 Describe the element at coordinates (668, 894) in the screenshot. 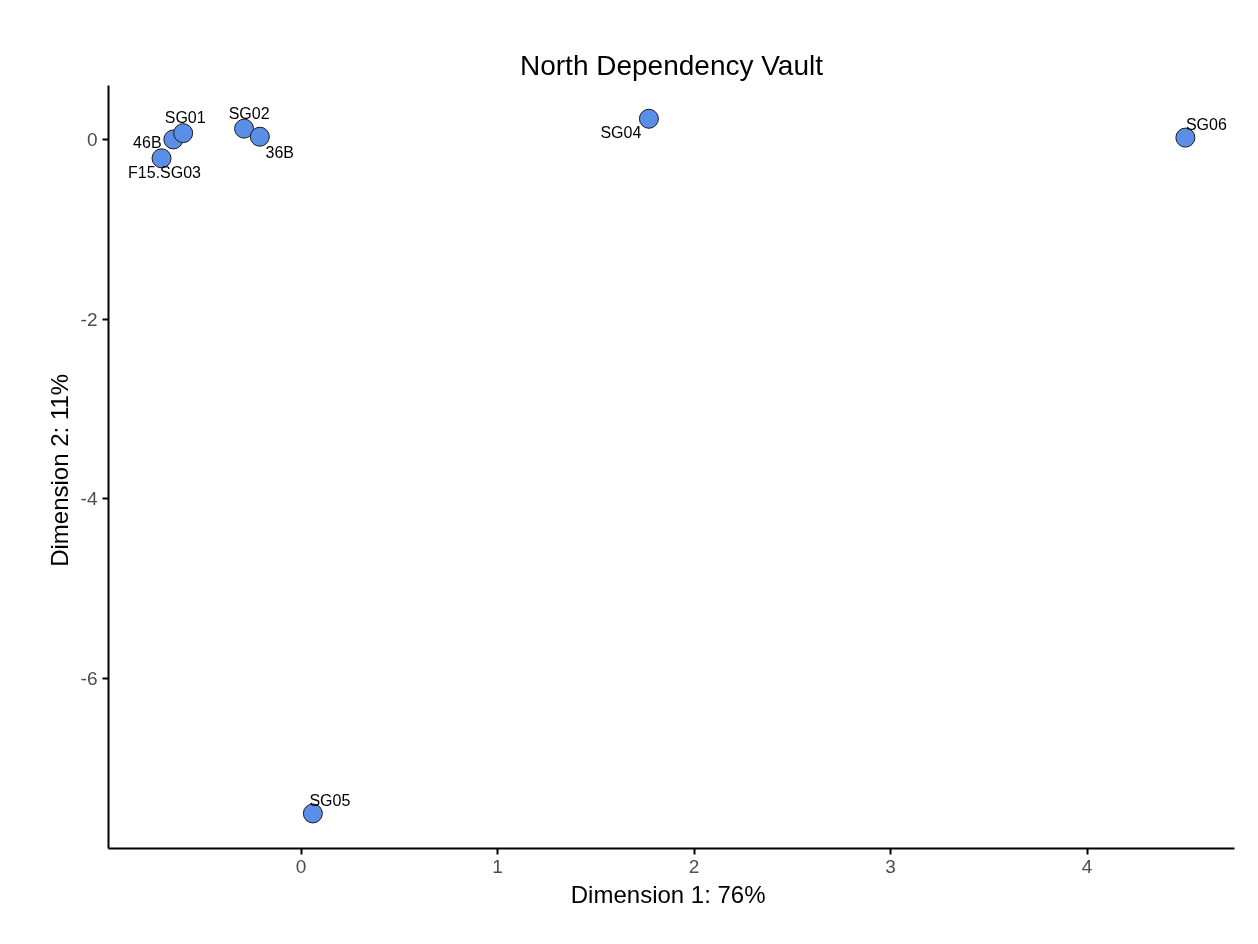

I see `x-axis-title: Dimension 1: 76%` at that location.